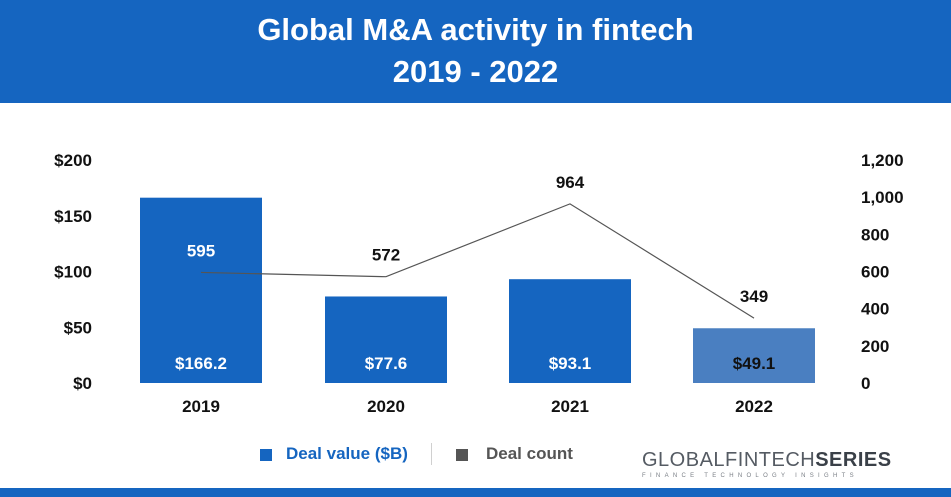 This screenshot has width=951, height=497. What do you see at coordinates (754, 363) in the screenshot?
I see `bar-value-label: $49.1` at bounding box center [754, 363].